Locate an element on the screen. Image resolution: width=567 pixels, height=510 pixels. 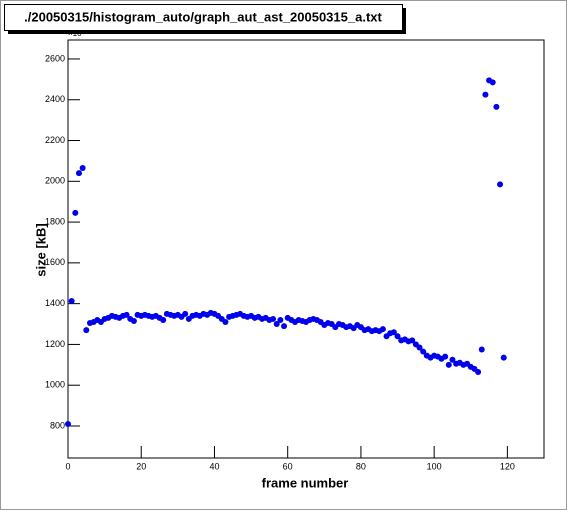
y-tick-label: 2200 is located at coordinates (55, 140).